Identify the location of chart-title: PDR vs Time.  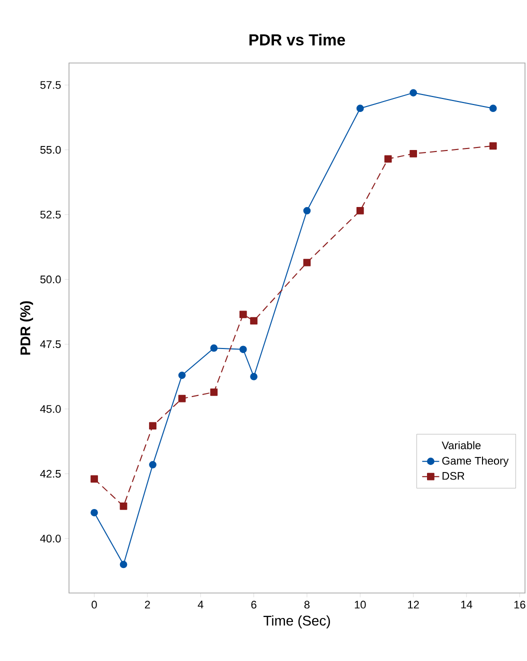
(297, 40).